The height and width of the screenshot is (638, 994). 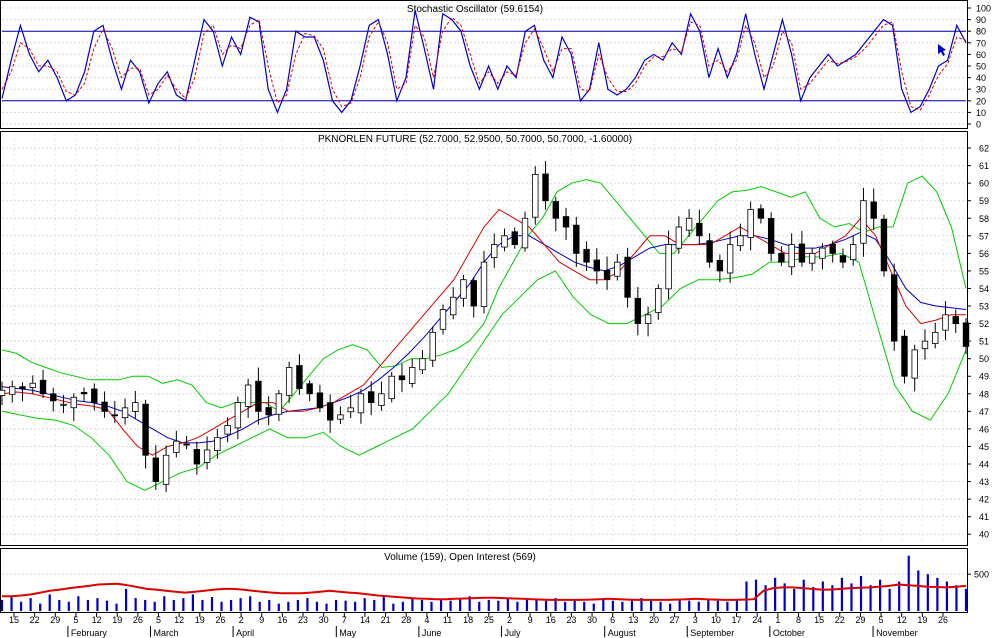 What do you see at coordinates (984, 184) in the screenshot?
I see `price-tick-label: 60` at bounding box center [984, 184].